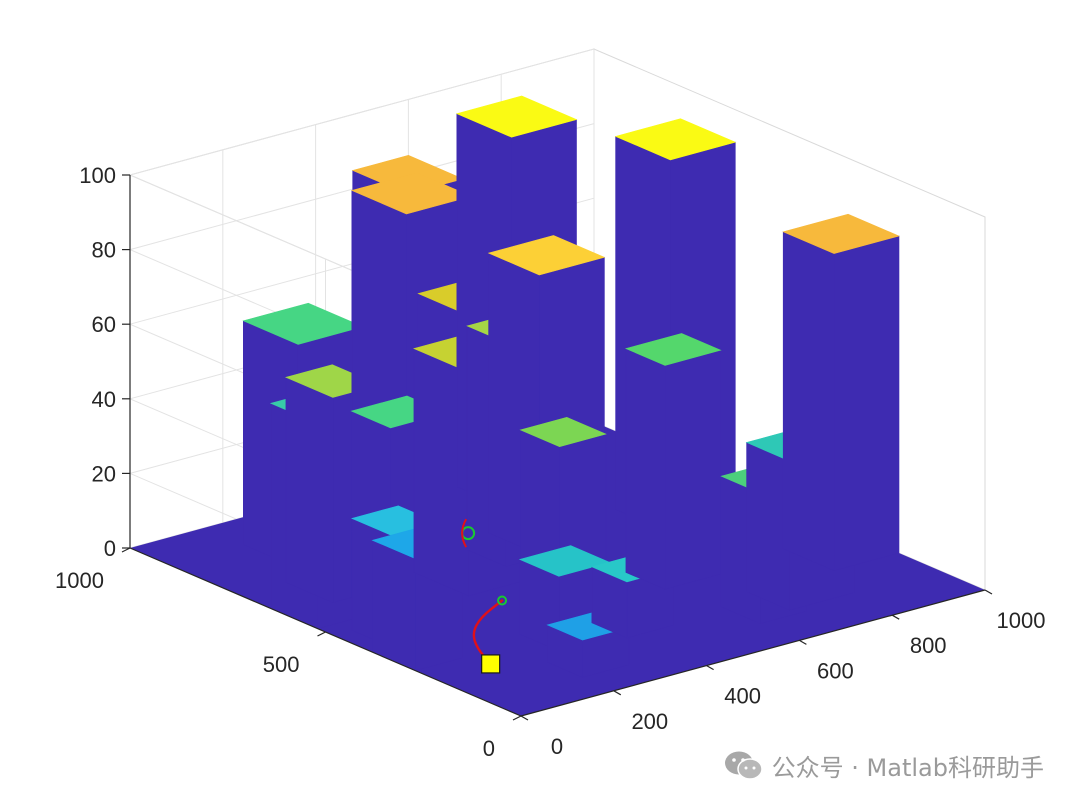  What do you see at coordinates (309, 490) in the screenshot?
I see `block-17-side-face` at bounding box center [309, 490].